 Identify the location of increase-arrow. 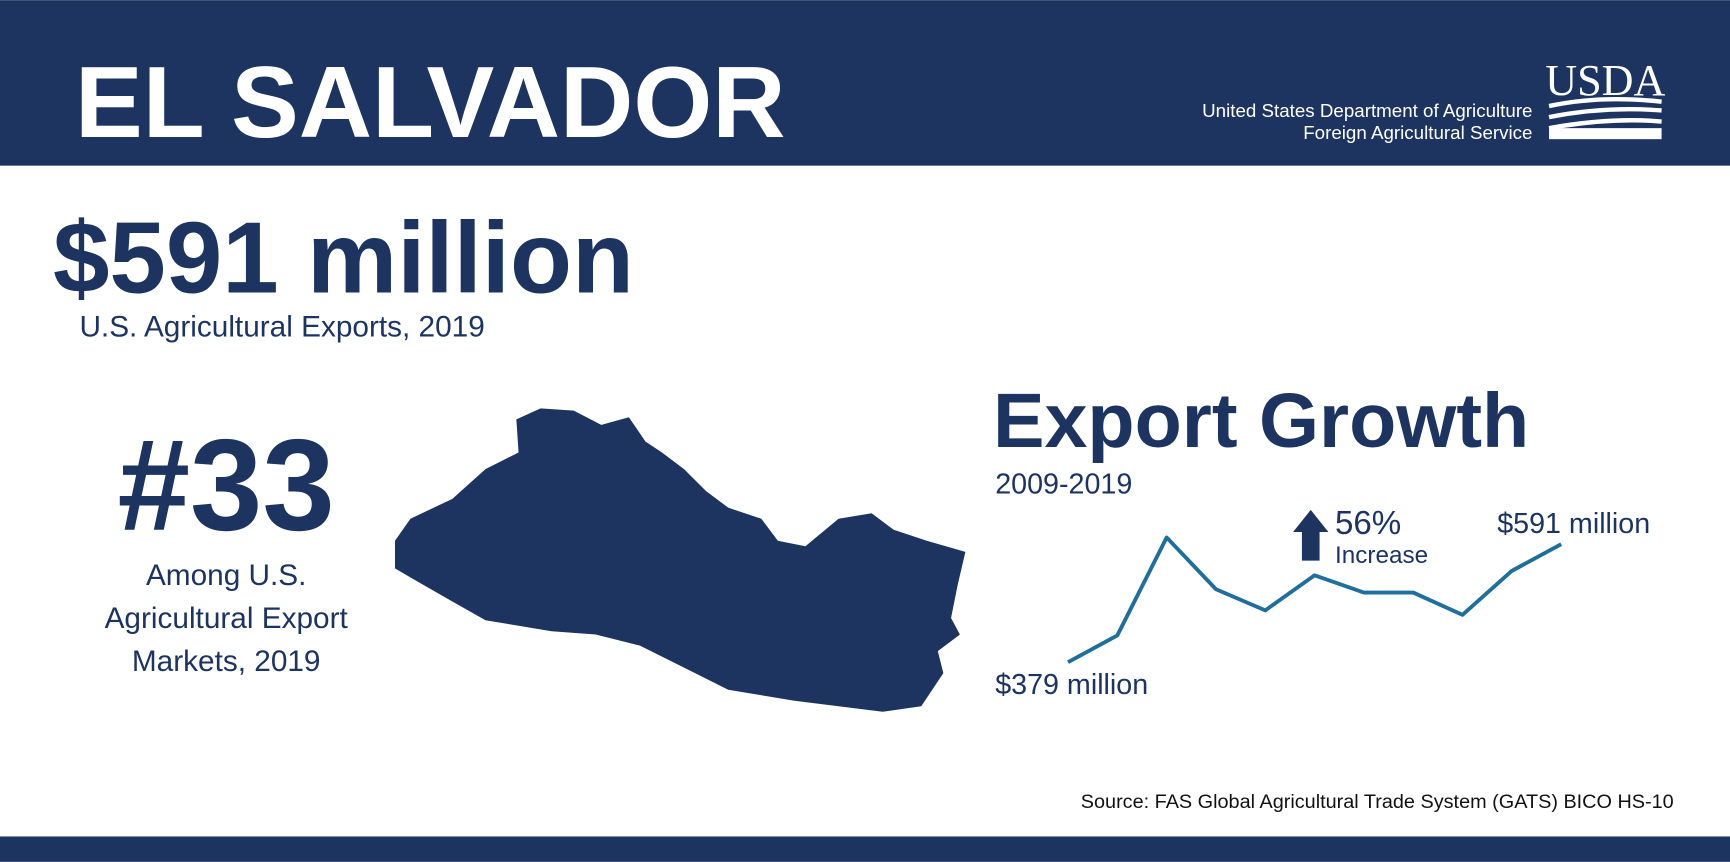
(1311, 535).